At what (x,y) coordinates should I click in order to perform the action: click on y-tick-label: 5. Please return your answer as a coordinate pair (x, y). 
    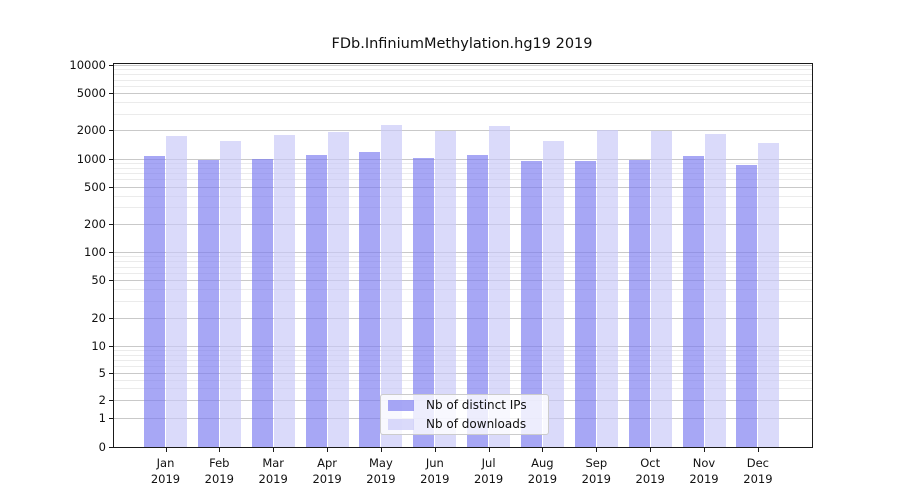
    Looking at the image, I should click on (102, 373).